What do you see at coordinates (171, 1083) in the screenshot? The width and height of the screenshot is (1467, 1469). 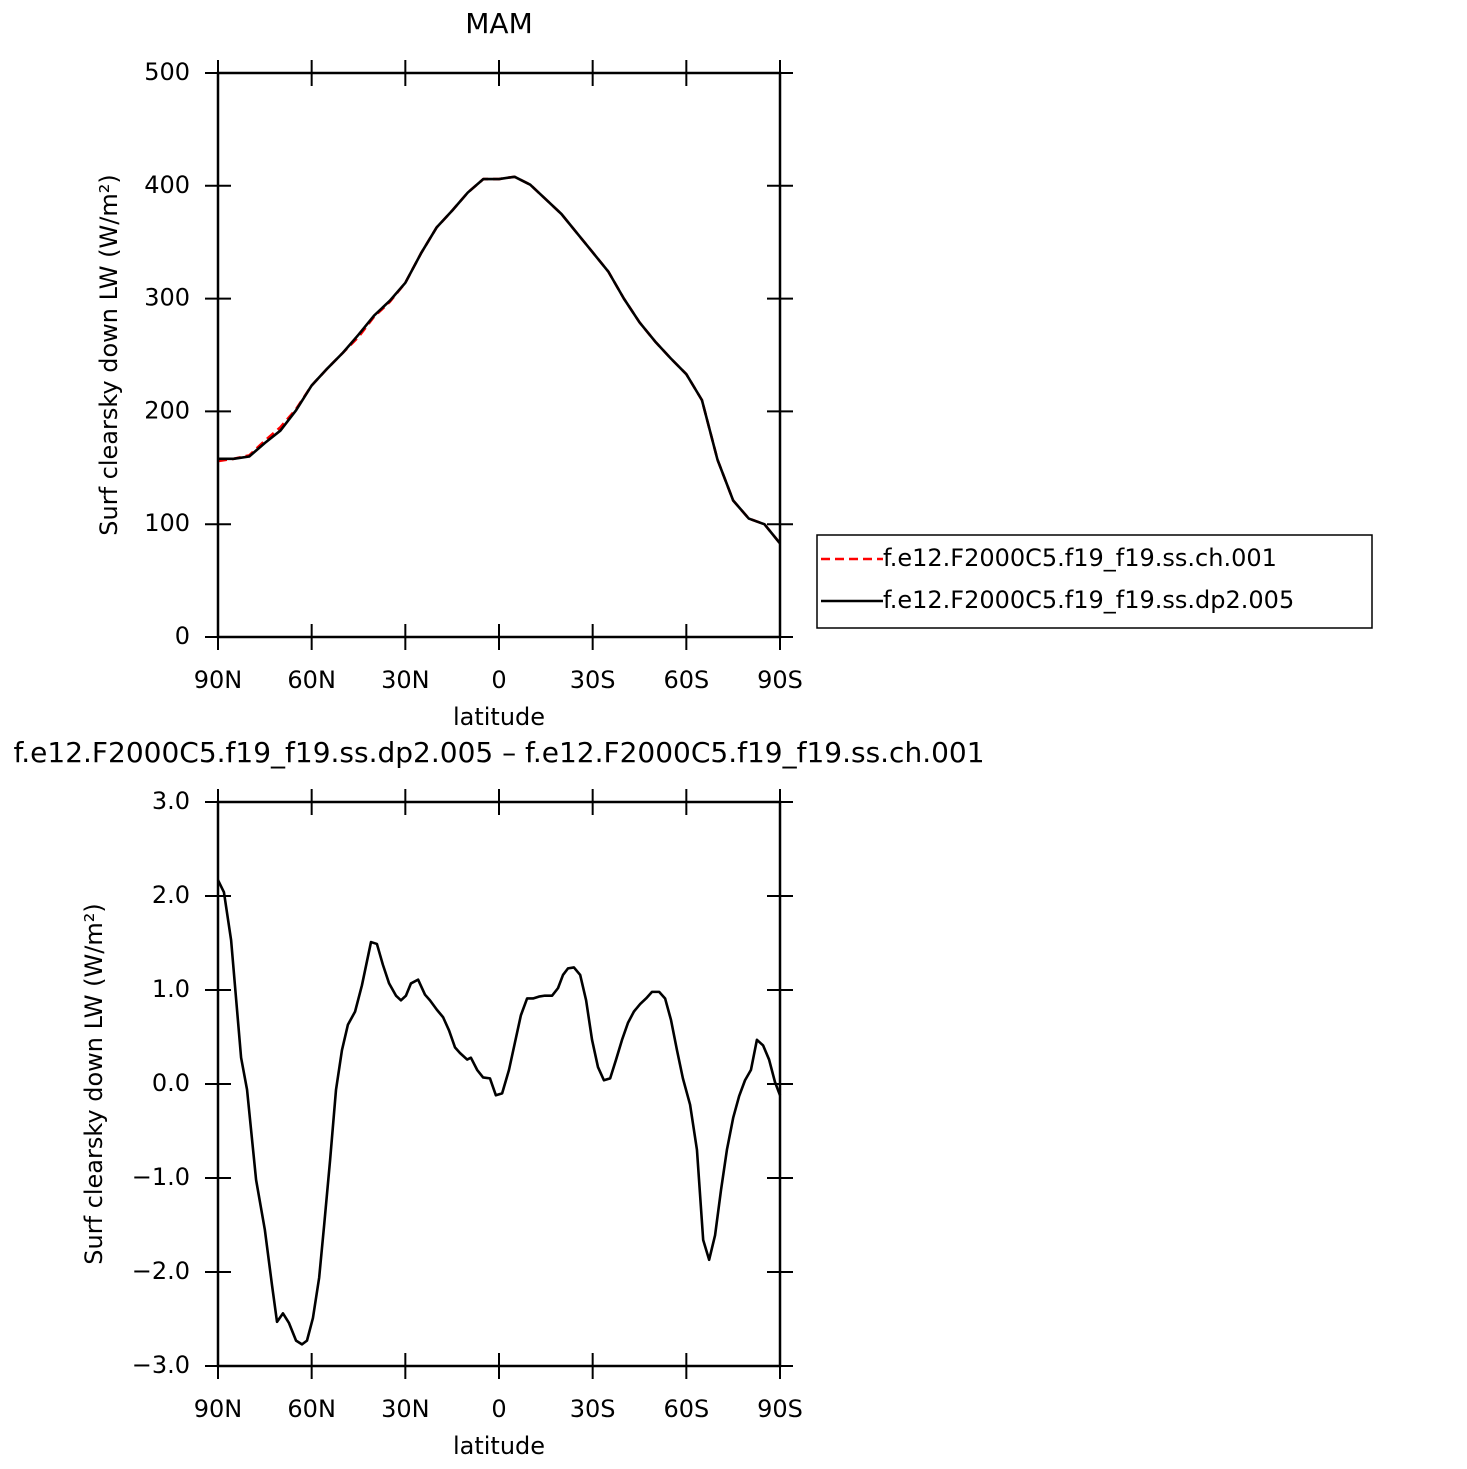 I see `y-tick-label: 0.0` at bounding box center [171, 1083].